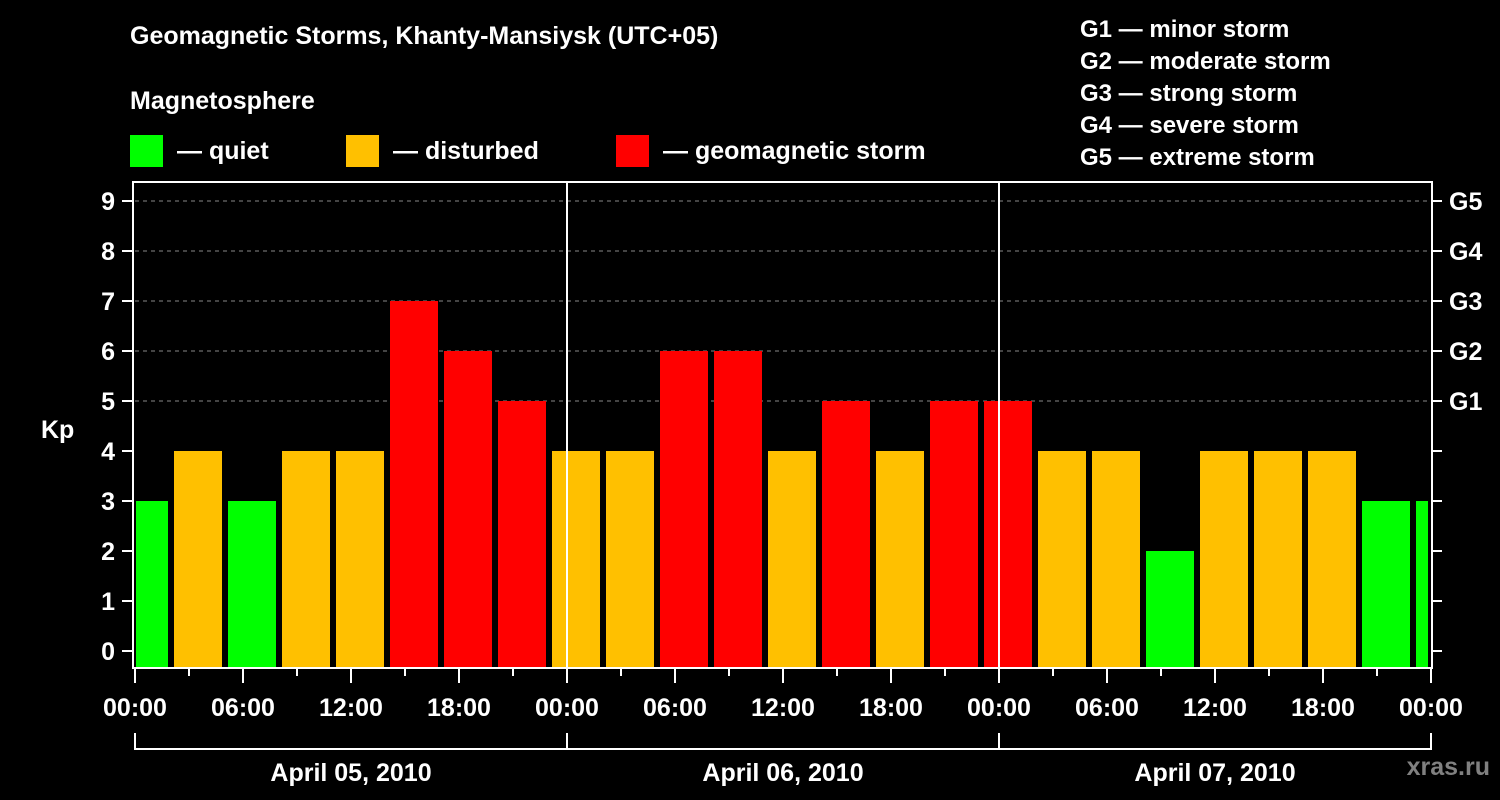 This screenshot has height=800, width=1500. Describe the element at coordinates (1197, 157) in the screenshot. I see `storm-scale-g5: G5 — extreme storm` at that location.